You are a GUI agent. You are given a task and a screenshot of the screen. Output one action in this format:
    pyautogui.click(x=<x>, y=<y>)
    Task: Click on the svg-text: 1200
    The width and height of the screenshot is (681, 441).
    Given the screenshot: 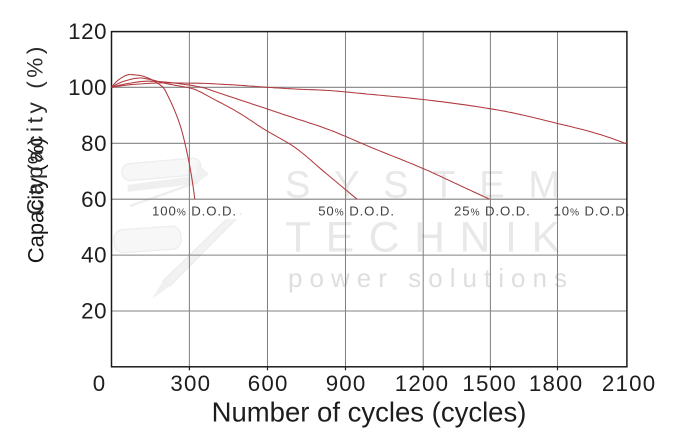 What is the action you would take?
    pyautogui.click(x=422, y=383)
    